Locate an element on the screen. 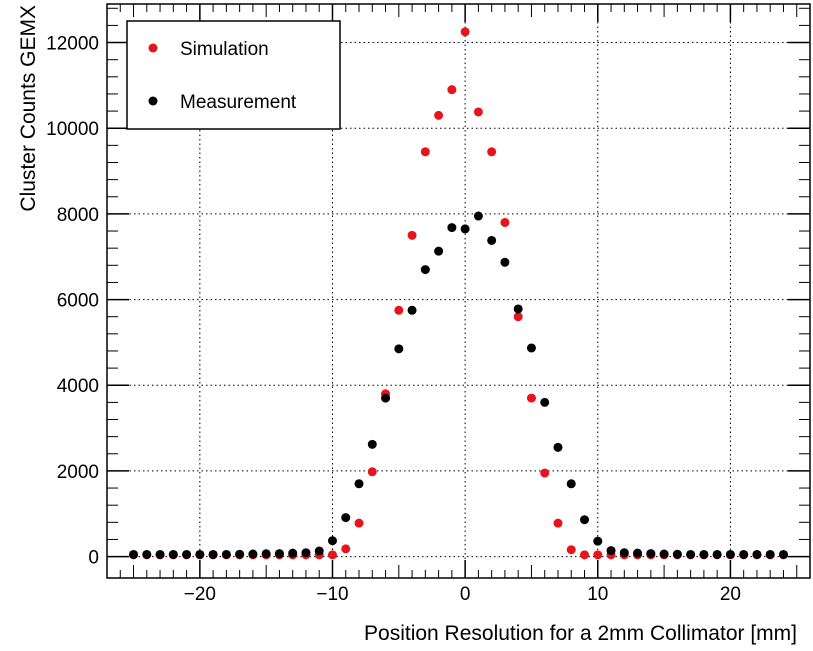 This screenshot has height=651, width=813. x-tick-label: 20 is located at coordinates (730, 594).